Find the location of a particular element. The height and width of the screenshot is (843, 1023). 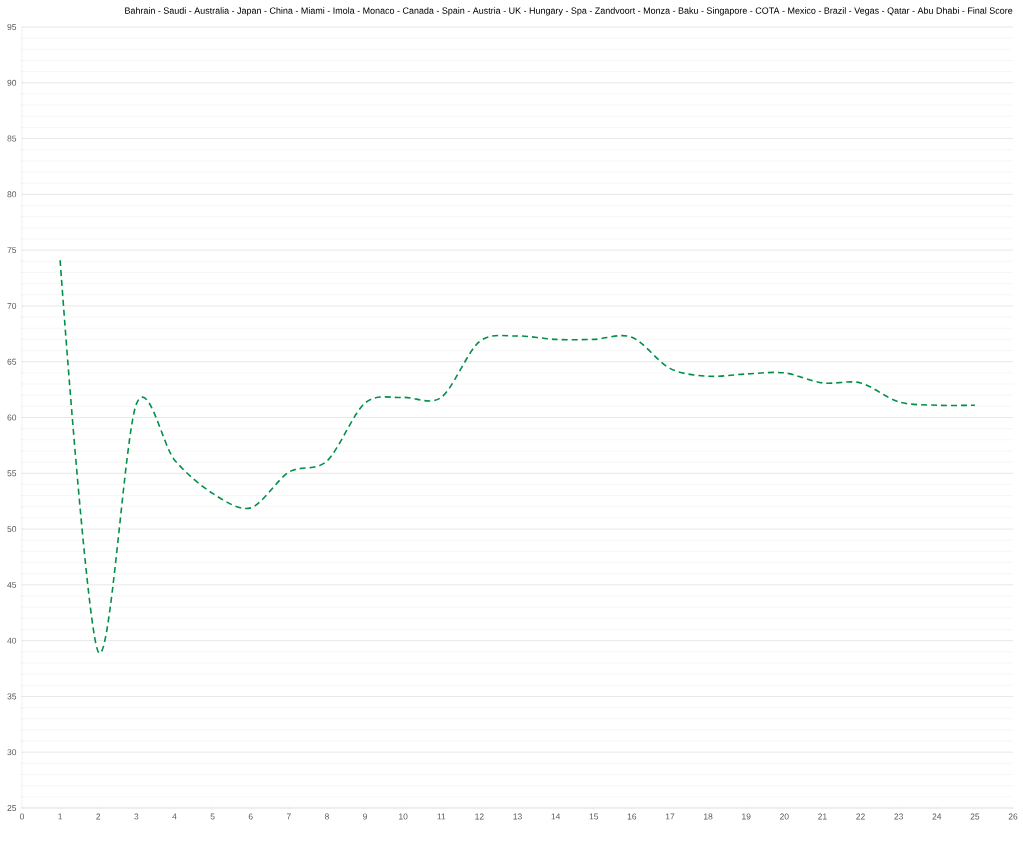

x-tick-label: 16 is located at coordinates (632, 816).